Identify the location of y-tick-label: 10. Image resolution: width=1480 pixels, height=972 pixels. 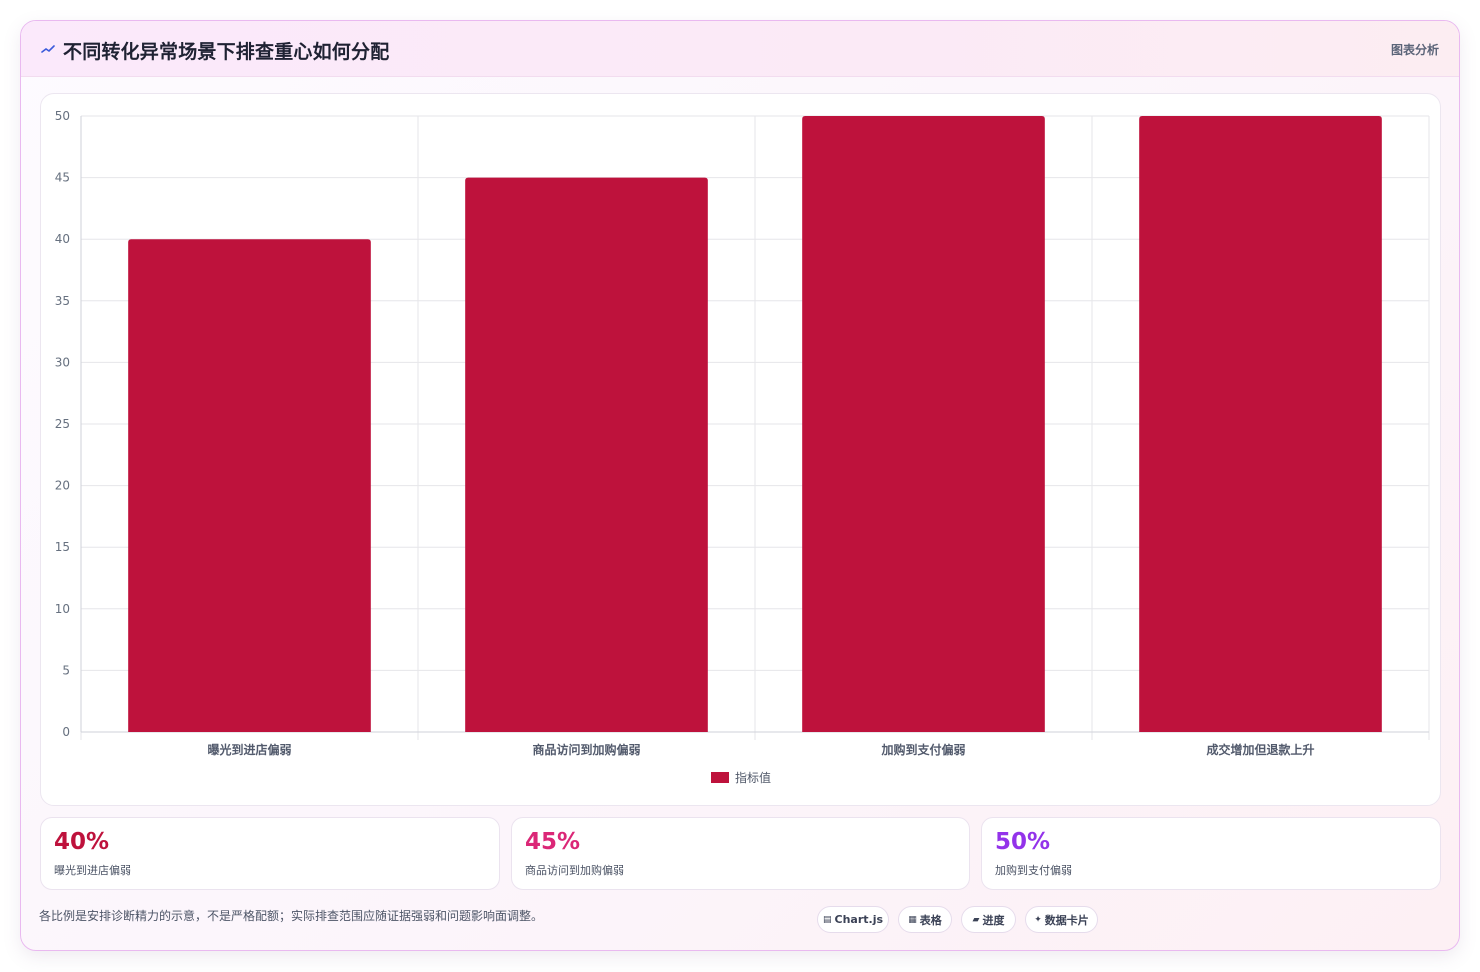
(62, 609).